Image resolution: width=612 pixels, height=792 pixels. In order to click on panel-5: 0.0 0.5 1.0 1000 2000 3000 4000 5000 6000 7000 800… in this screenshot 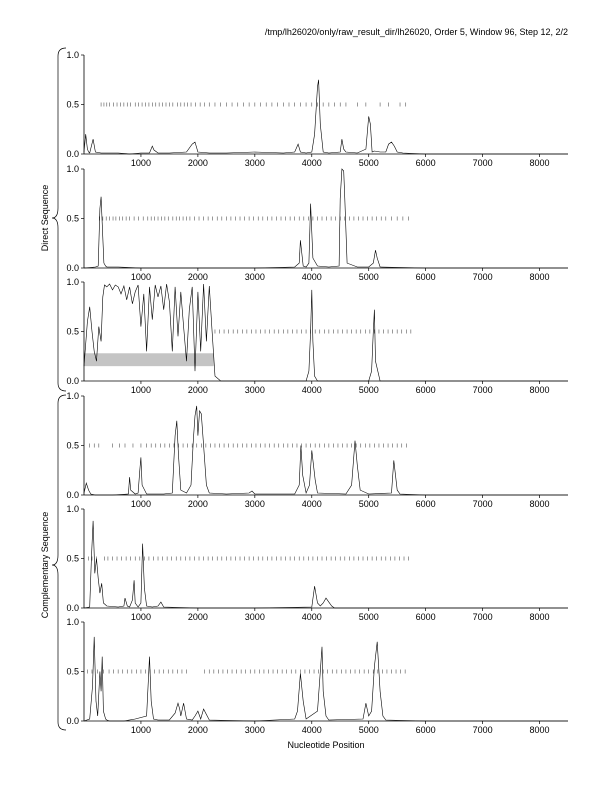, I will do `click(317, 563)`.